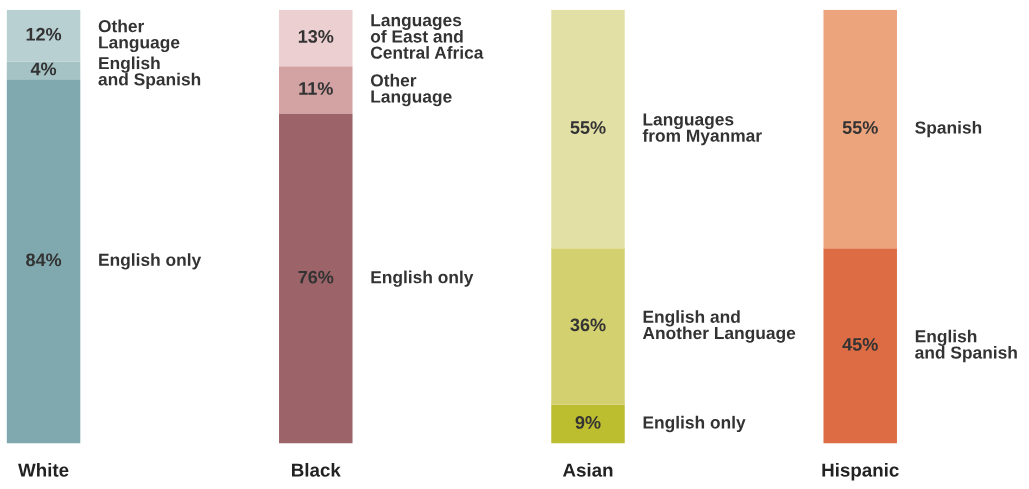 This screenshot has height=489, width=1029. Describe the element at coordinates (719, 326) in the screenshot. I see `series-label: English and Another Language` at that location.